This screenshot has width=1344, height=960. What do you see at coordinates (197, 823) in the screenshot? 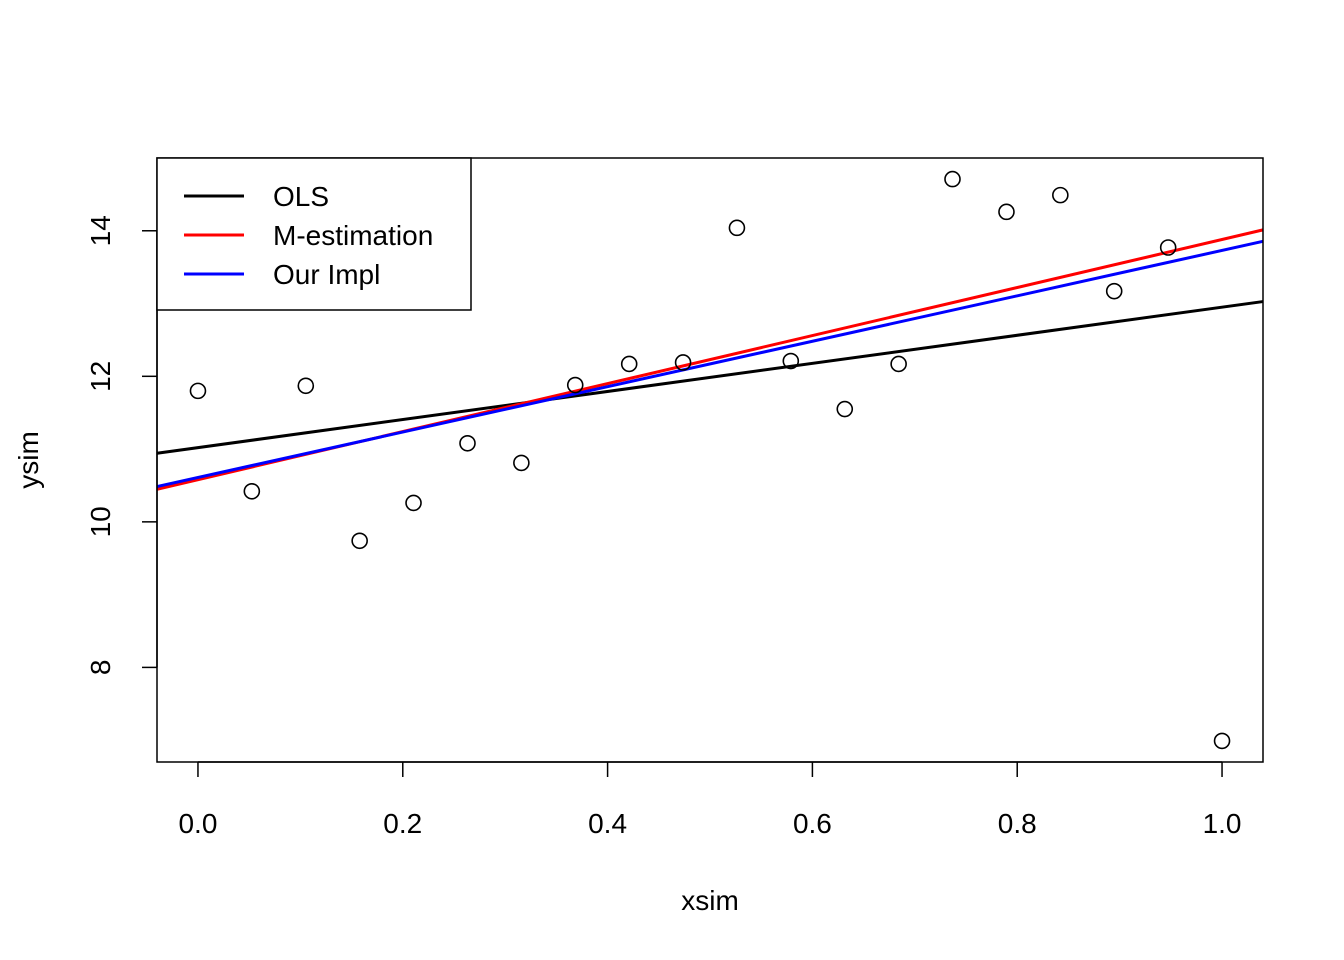
I see `x-tick-label: 0.0` at bounding box center [197, 823].